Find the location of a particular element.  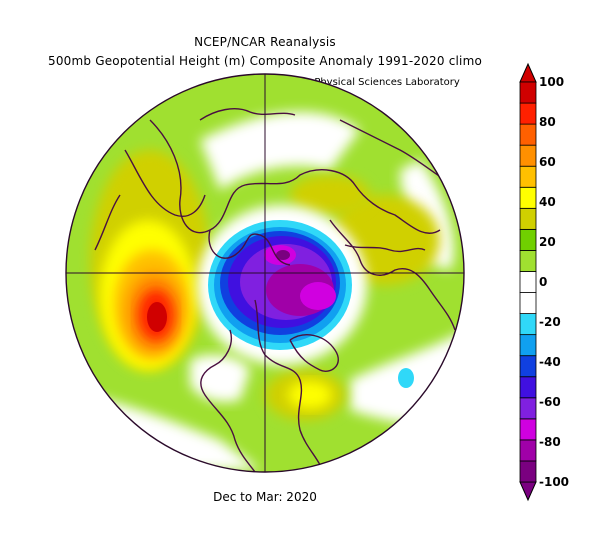

colorbar-tick-label: -20 is located at coordinates (550, 322).